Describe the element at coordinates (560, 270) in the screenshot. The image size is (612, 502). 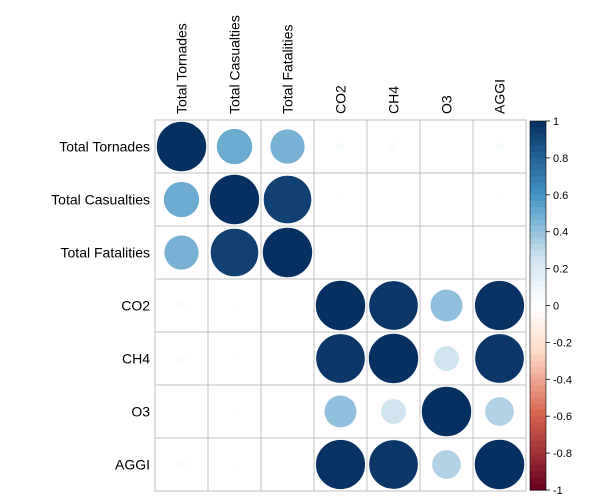
I see `colorbar-tick-label: 0.2` at that location.